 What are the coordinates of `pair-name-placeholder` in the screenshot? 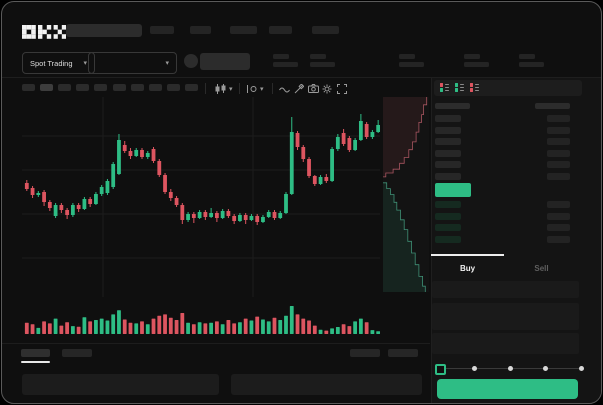 It's located at (225, 61).